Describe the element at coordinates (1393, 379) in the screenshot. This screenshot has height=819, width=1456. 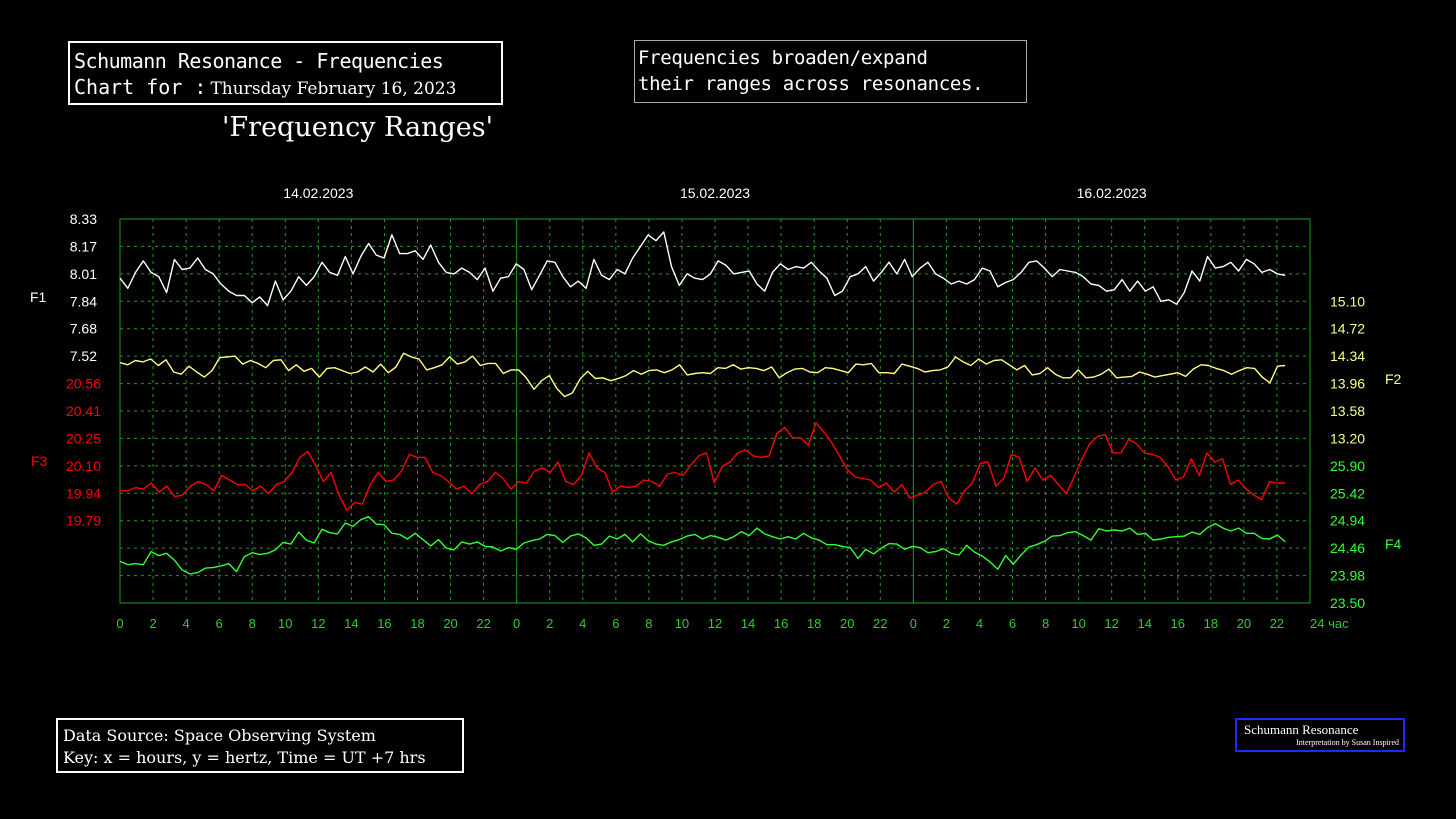
I see `f2-series-label: F2` at that location.